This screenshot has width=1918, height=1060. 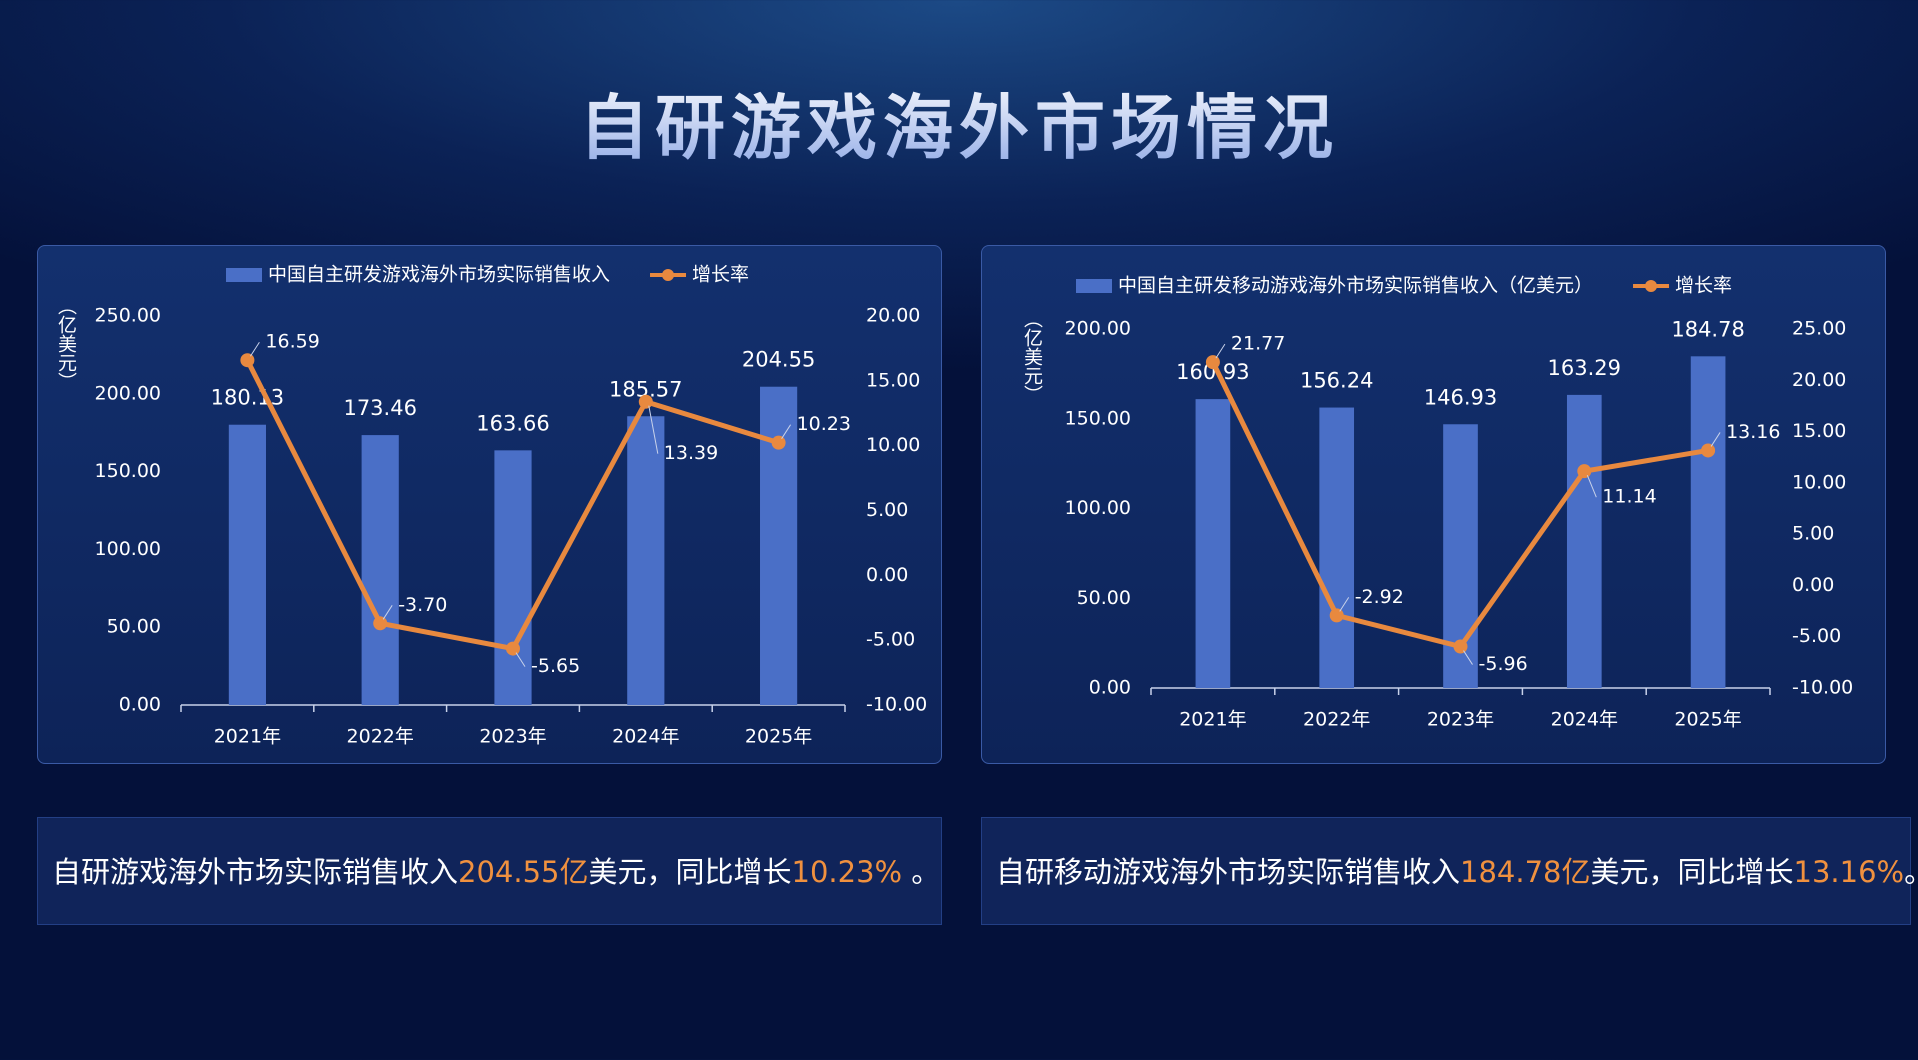 I want to click on y2-tick-label: 25.00, so click(x=1819, y=329).